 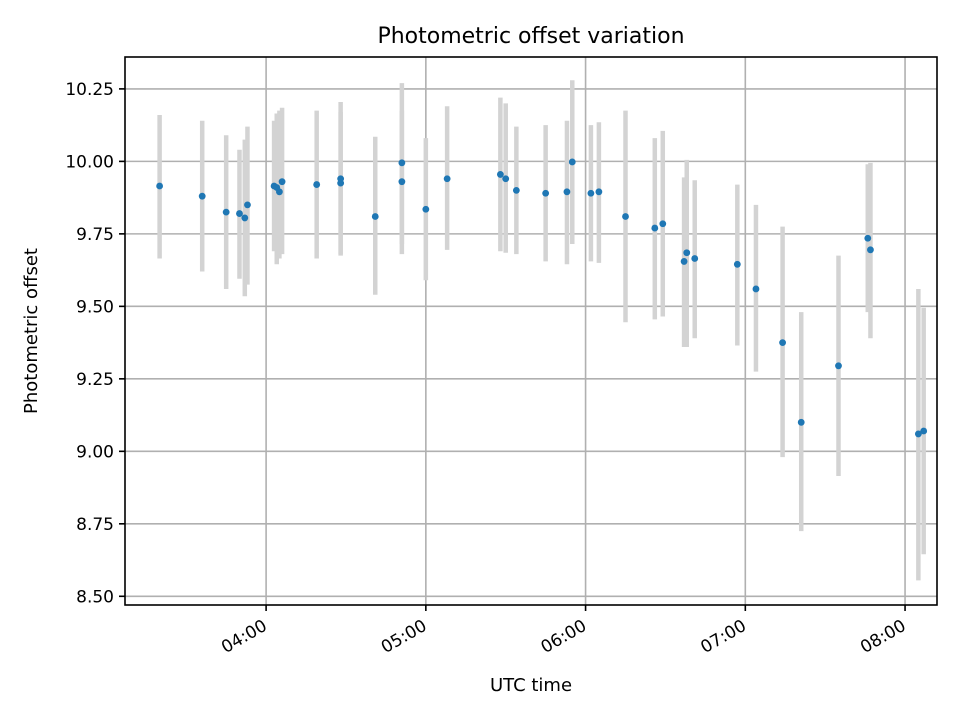 I want to click on x-tick-label: 04:00, so click(x=244, y=637).